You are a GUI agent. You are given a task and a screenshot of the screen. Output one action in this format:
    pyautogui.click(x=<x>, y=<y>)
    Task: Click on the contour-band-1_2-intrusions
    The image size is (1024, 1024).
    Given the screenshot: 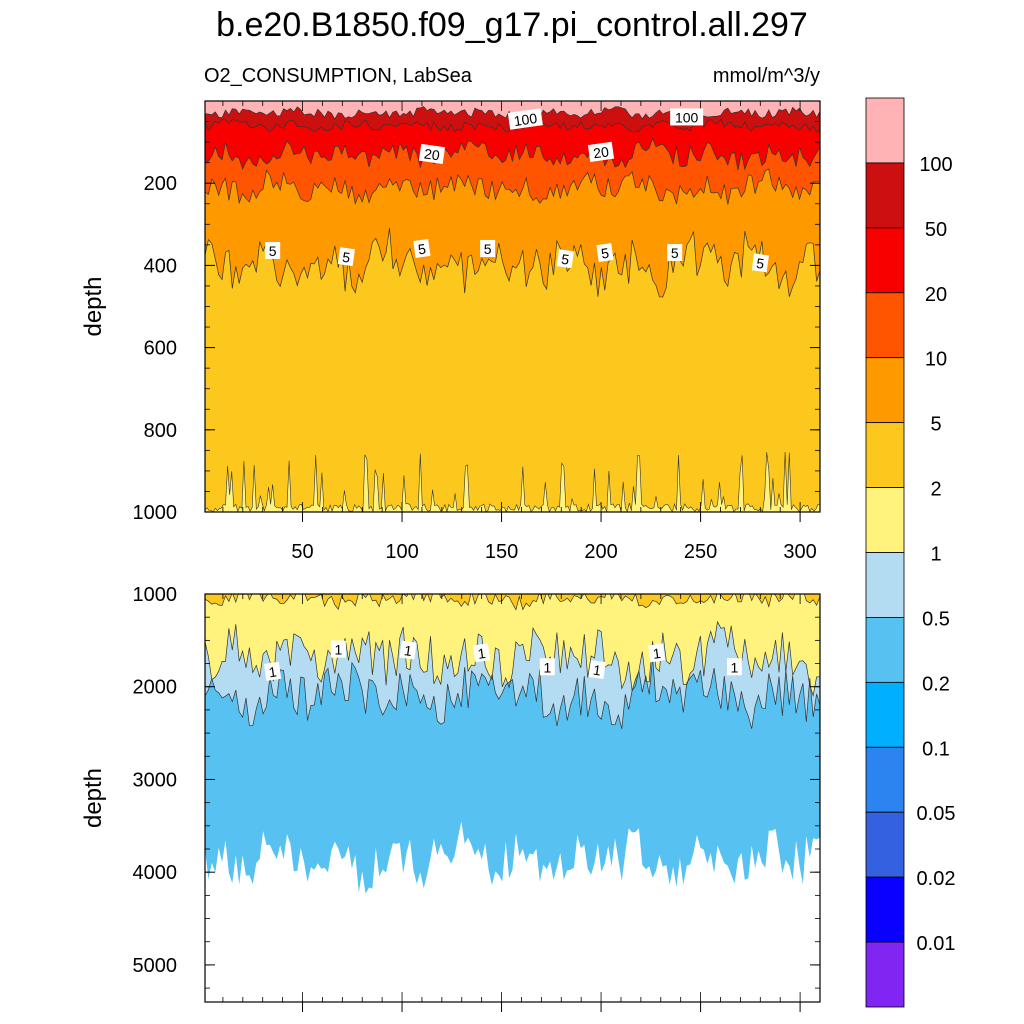 What is the action you would take?
    pyautogui.click(x=512, y=481)
    